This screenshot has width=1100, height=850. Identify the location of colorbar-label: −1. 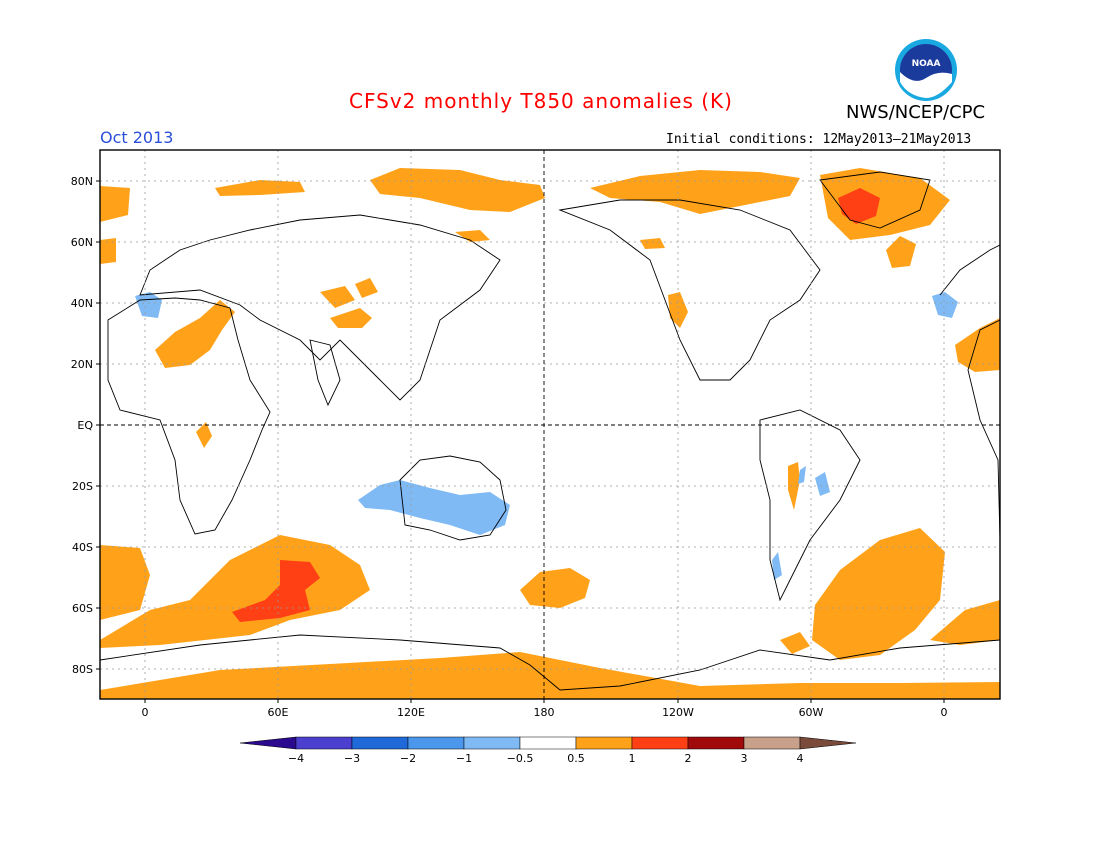
(464, 758).